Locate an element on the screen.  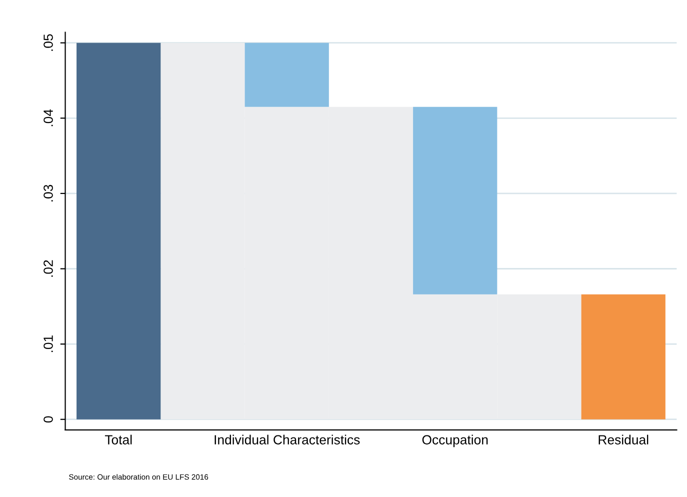
y-tick-label: .03 is located at coordinates (48, 193).